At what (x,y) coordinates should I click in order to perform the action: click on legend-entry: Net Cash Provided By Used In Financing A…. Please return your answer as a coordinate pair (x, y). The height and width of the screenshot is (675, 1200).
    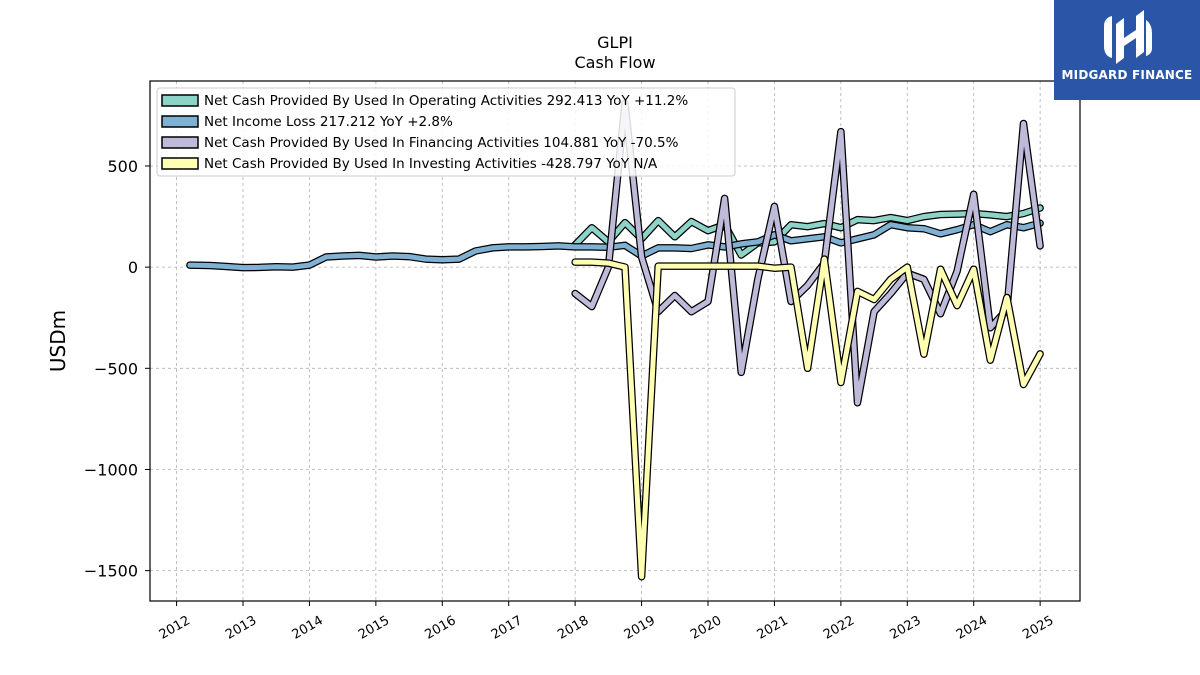
    Looking at the image, I should click on (441, 143).